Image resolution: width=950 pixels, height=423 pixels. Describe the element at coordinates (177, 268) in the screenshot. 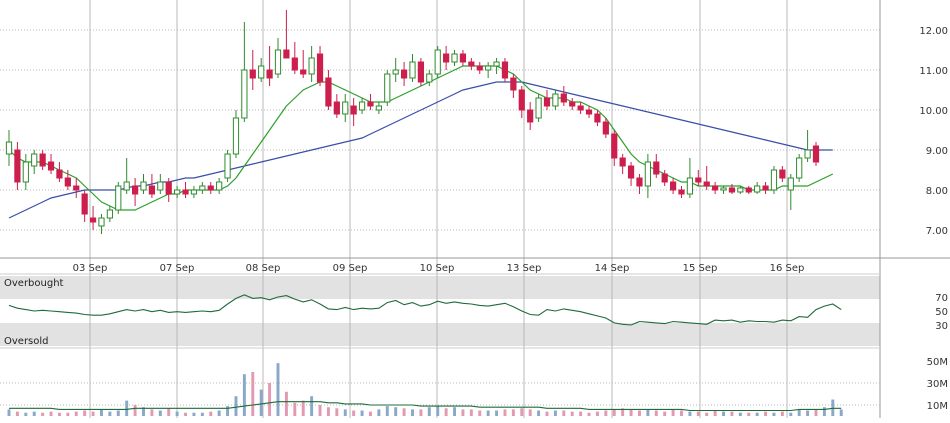

I see `x-tick-label: 07 Sep` at that location.